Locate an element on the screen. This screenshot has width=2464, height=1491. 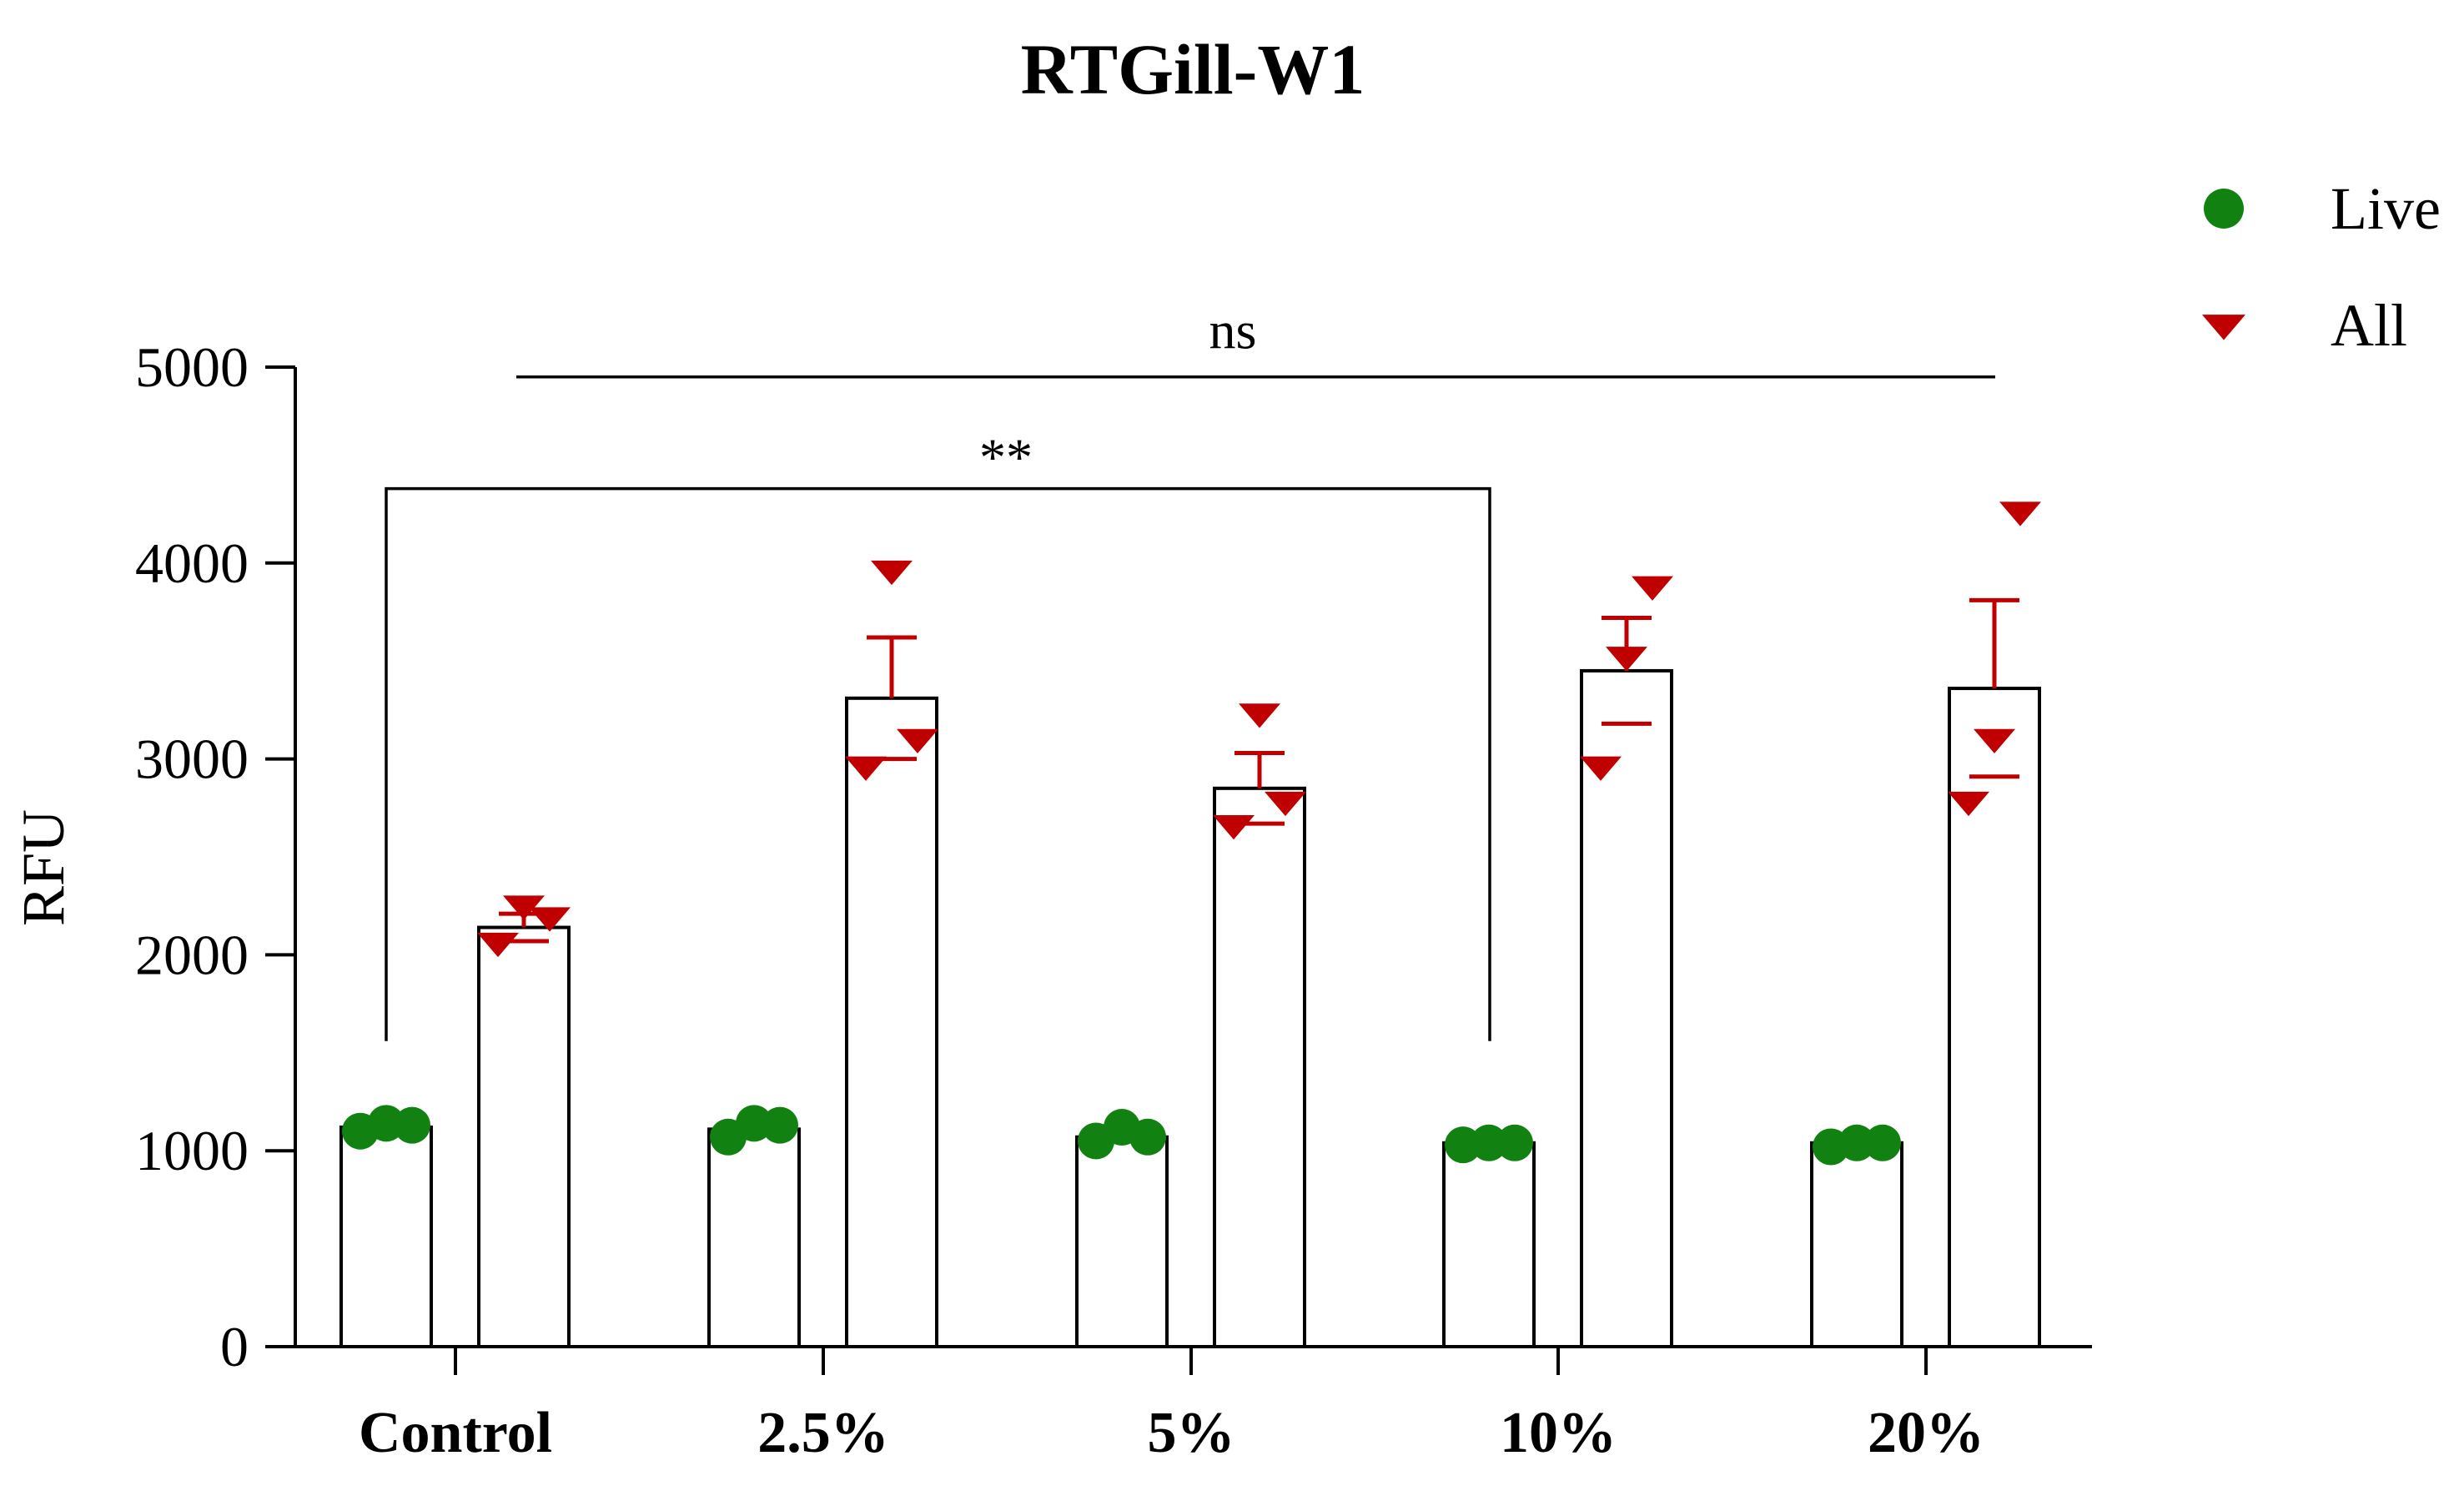
y-tick-label: 3000 is located at coordinates (192, 759).